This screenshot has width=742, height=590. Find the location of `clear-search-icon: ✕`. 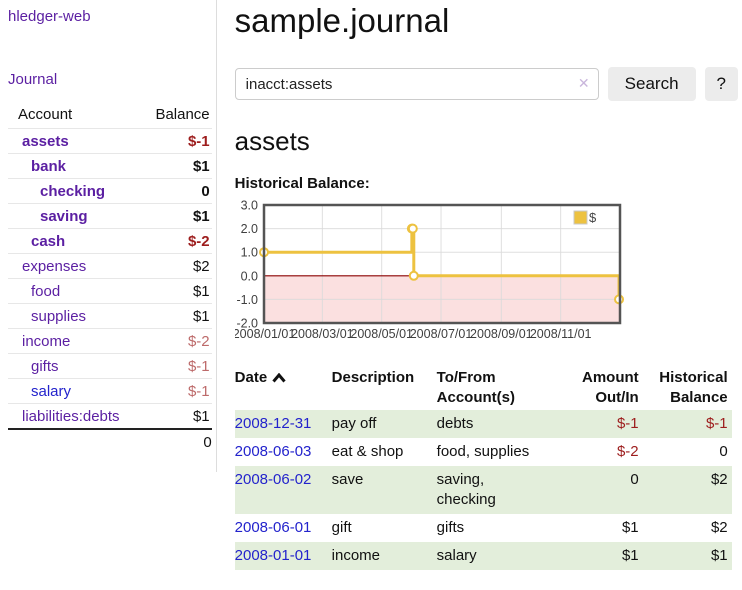

clear-search-icon: ✕ is located at coordinates (583, 83).